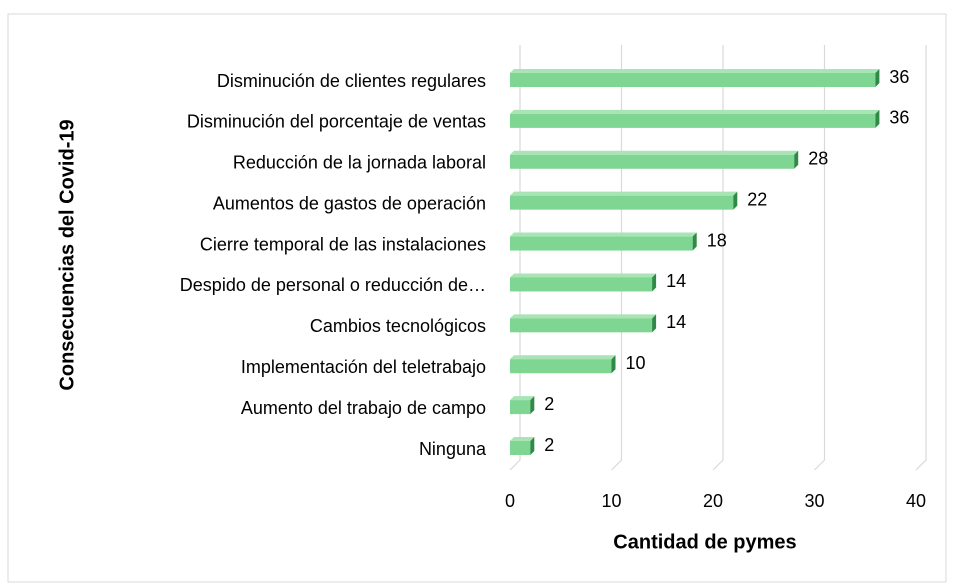 The image size is (954, 584). What do you see at coordinates (636, 363) in the screenshot?
I see `value-label: 10` at bounding box center [636, 363].